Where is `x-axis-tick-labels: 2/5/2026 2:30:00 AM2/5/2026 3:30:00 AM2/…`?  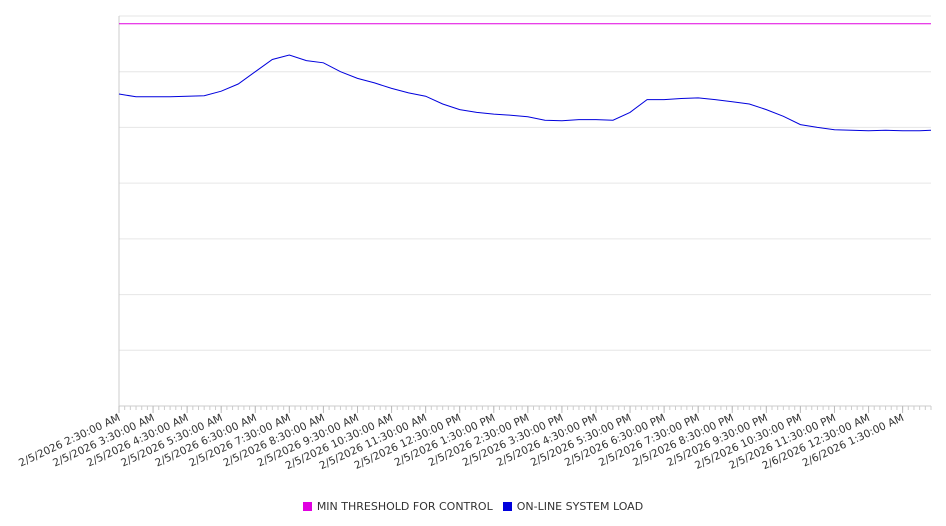
x-axis-tick-labels: 2/5/2026 2:30:00 AM2/5/2026 3:30:00 AM2/… is located at coordinates (461, 439).